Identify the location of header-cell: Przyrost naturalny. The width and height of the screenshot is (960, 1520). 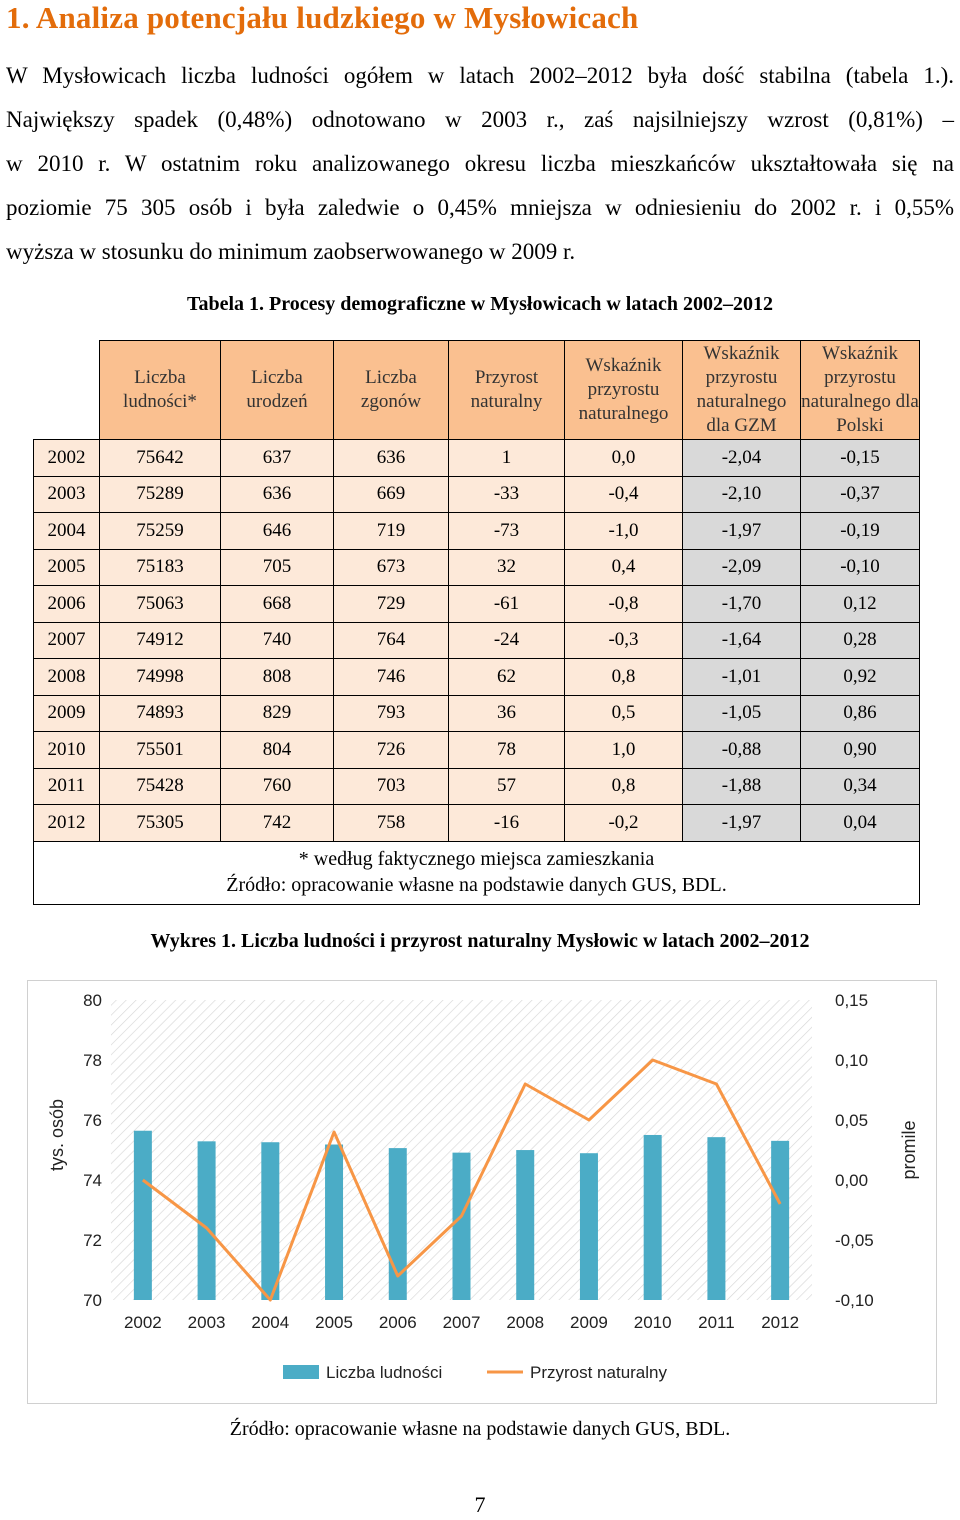
(506, 390).